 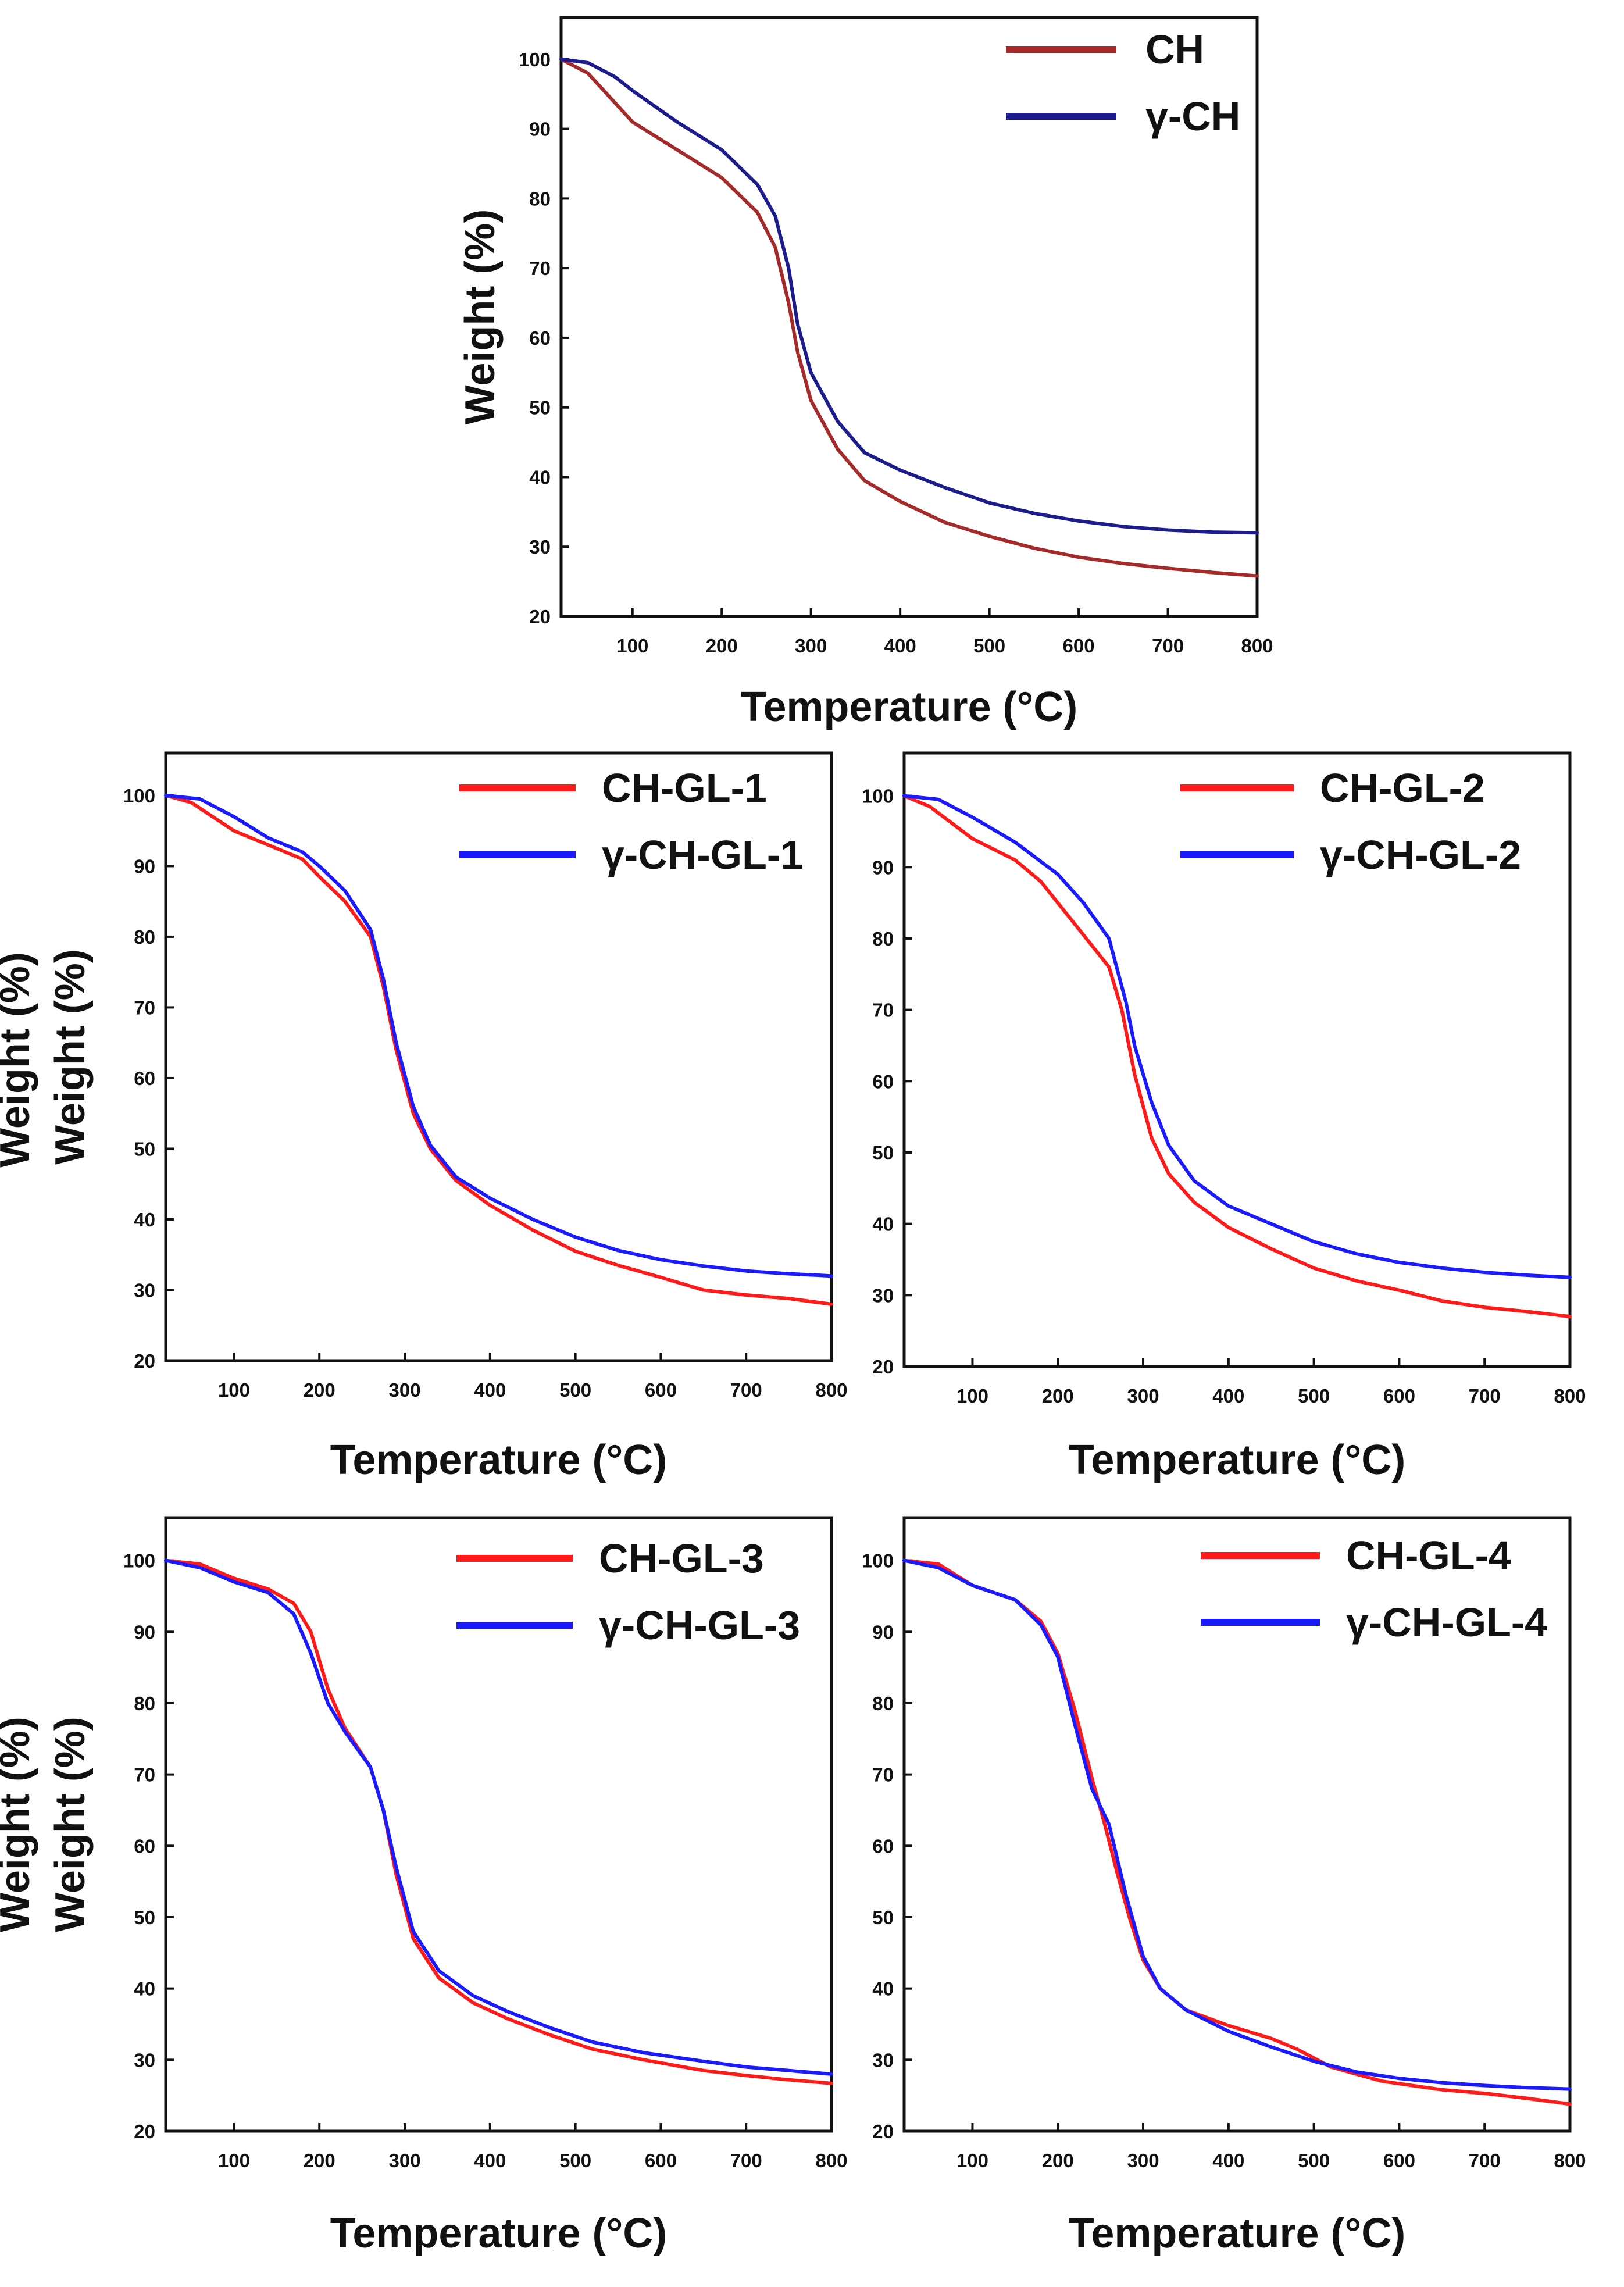 What do you see at coordinates (909, 296) in the screenshot?
I see `series-line-gamma_CH` at bounding box center [909, 296].